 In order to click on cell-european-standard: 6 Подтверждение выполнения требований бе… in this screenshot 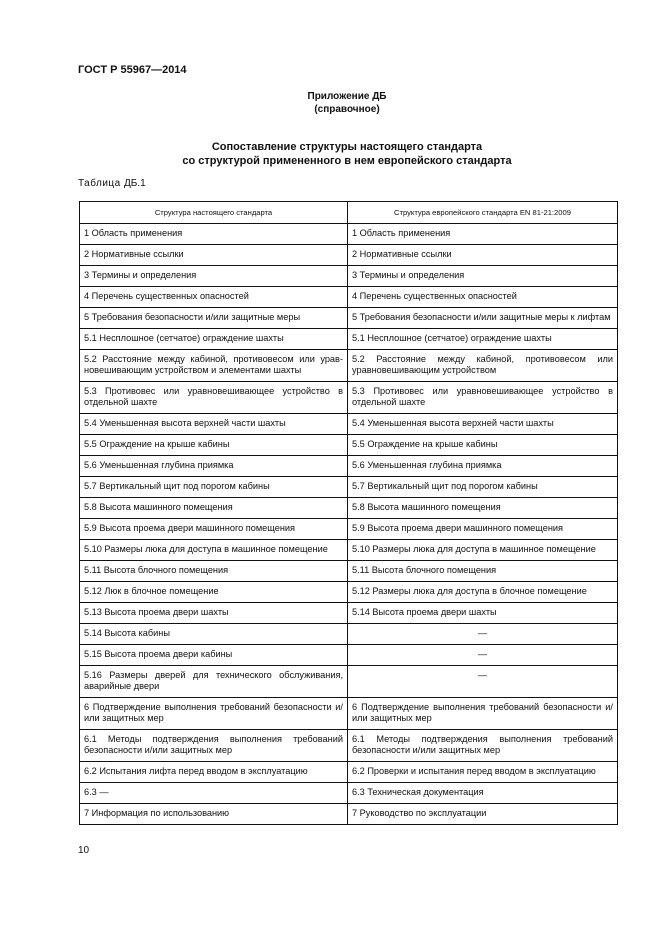, I will do `click(482, 713)`.